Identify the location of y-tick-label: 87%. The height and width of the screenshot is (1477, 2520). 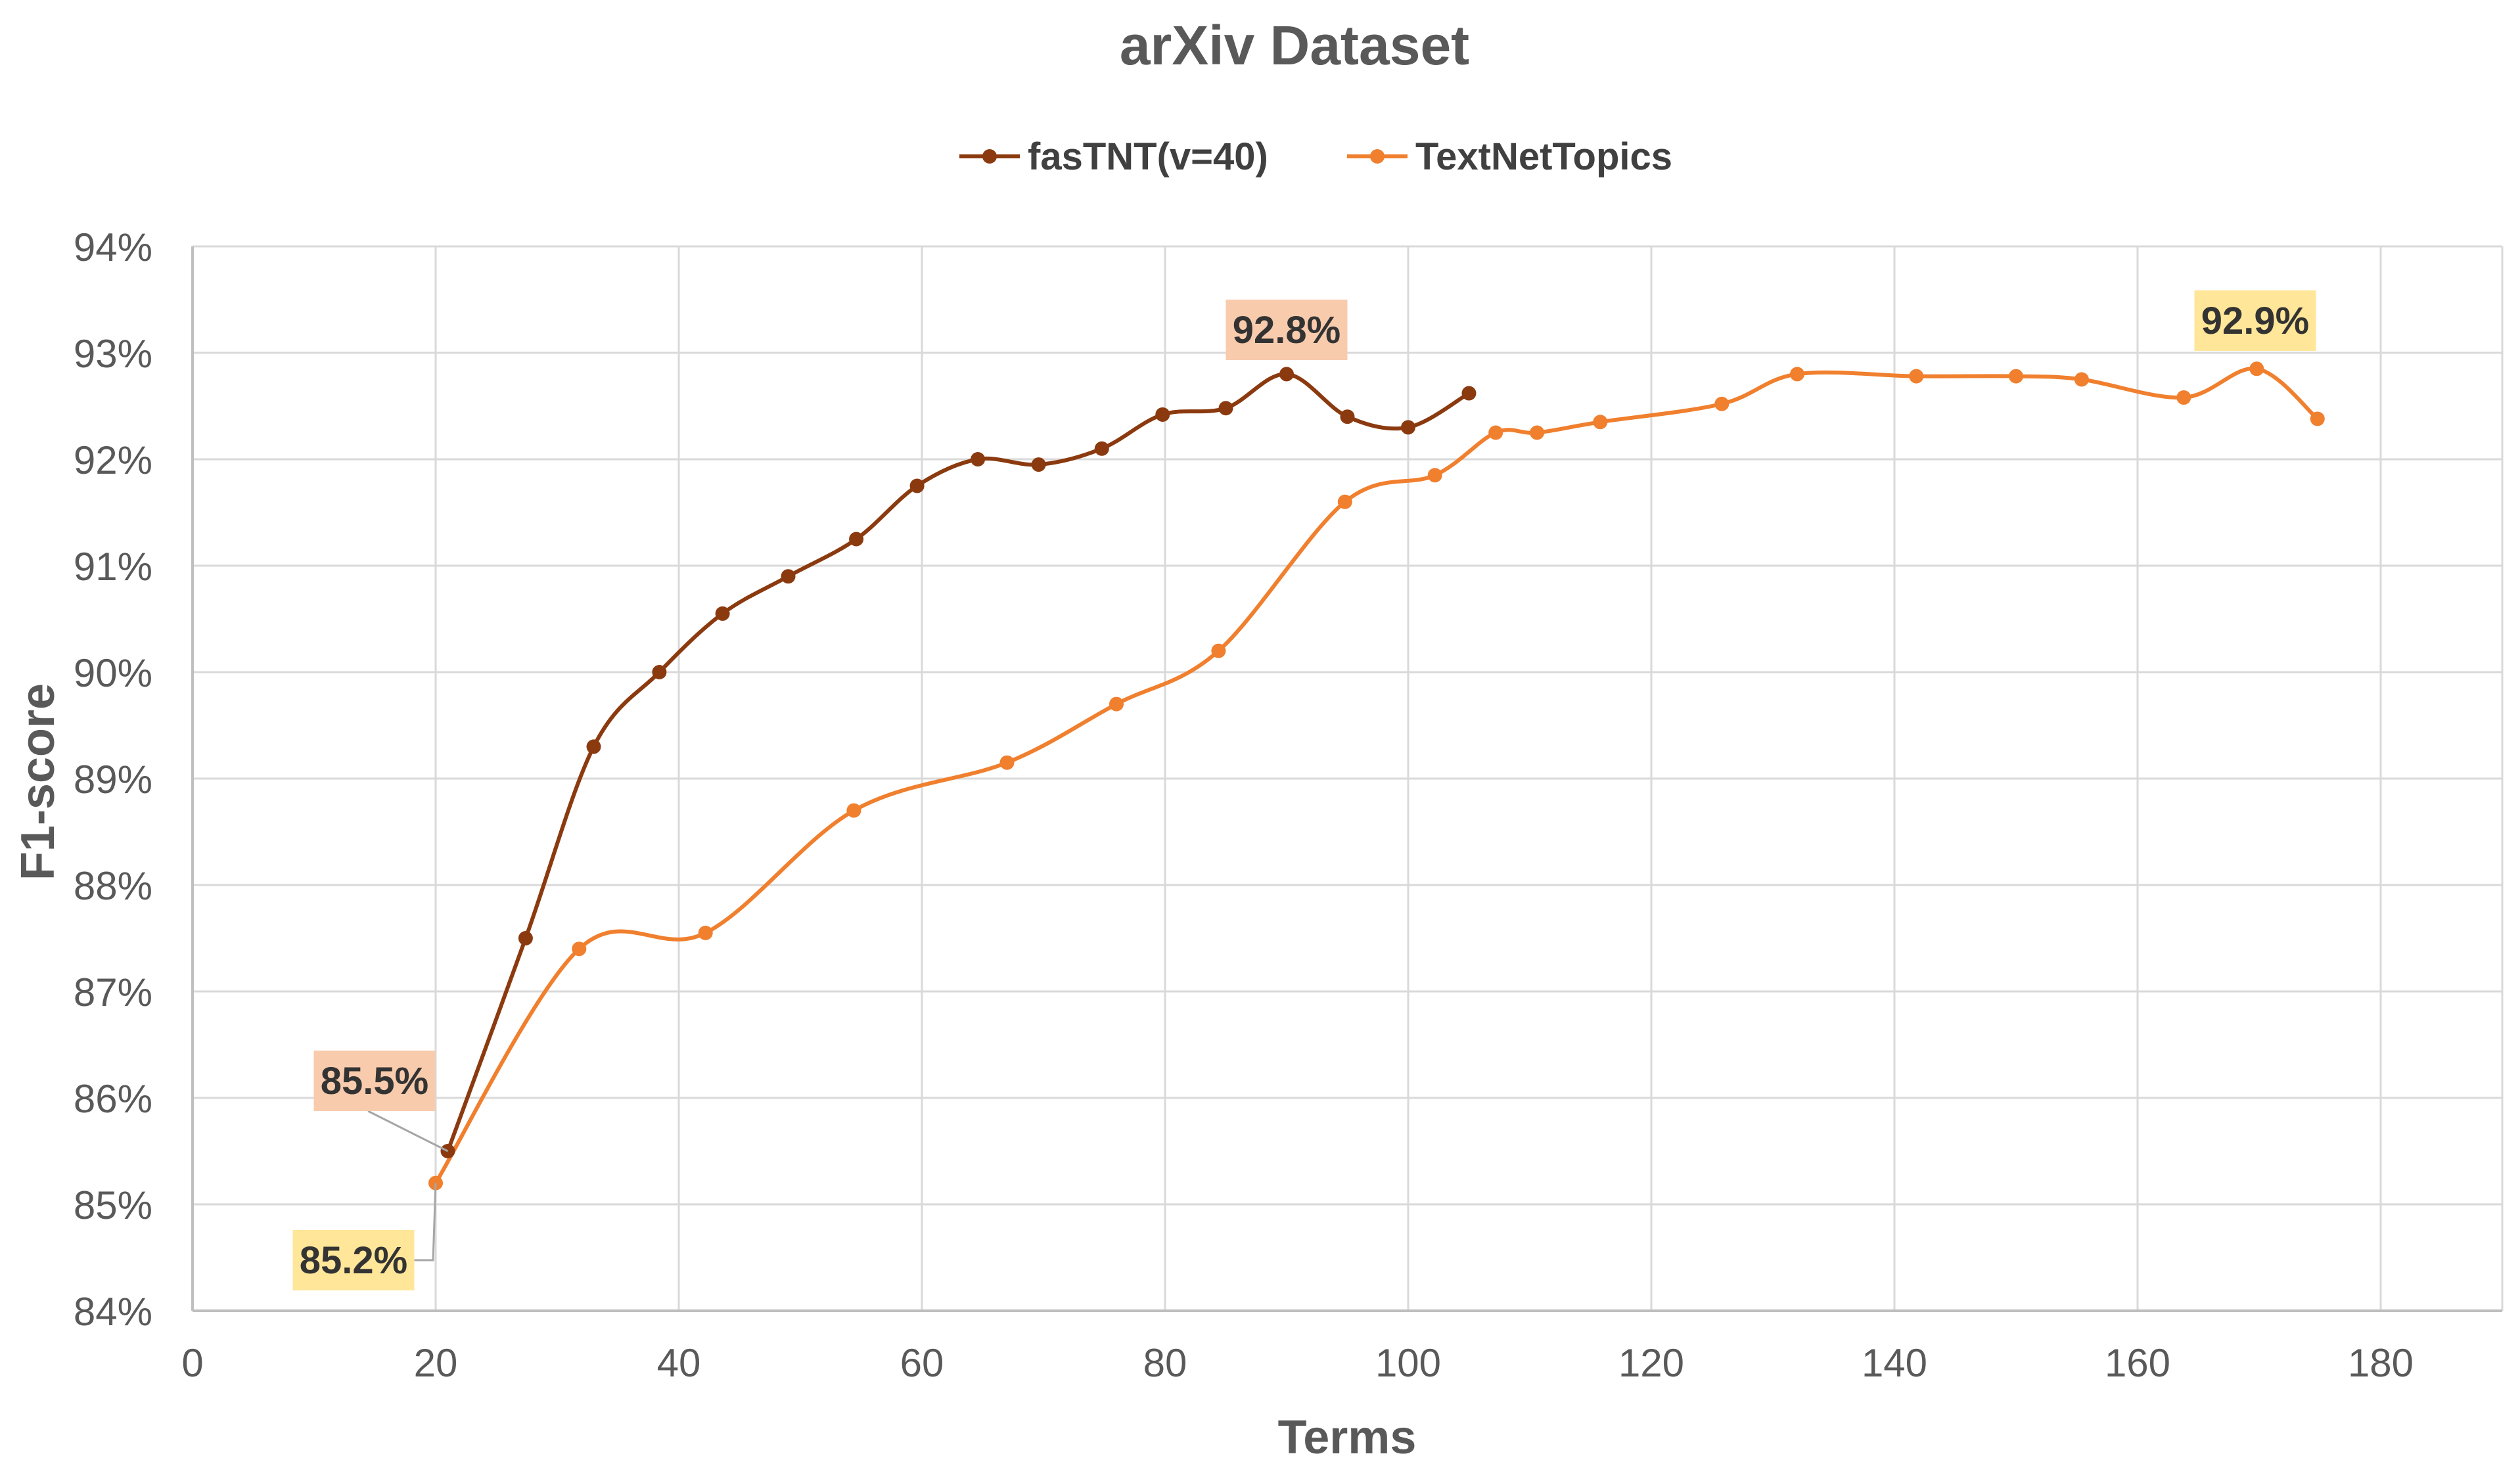
(113, 992).